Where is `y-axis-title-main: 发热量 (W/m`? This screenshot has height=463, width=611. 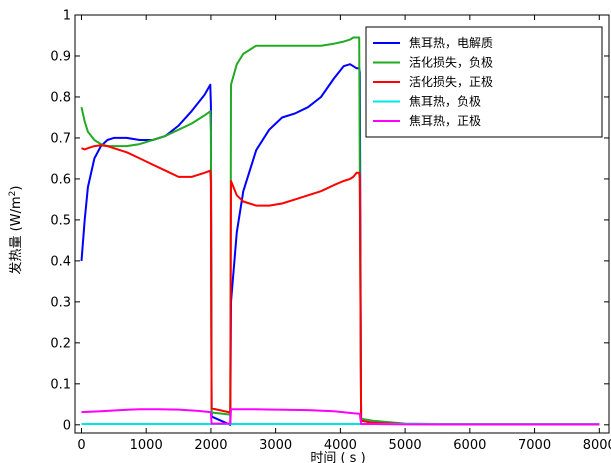 y-axis-title-main: 发热量 (W/m is located at coordinates (16, 235).